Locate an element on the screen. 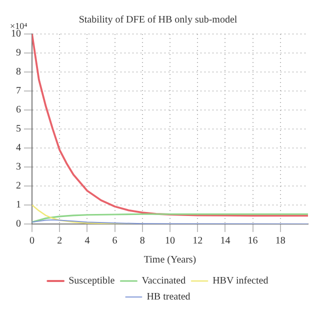  chart-title: Stability of DFE of HB only sub-model is located at coordinates (158, 20).